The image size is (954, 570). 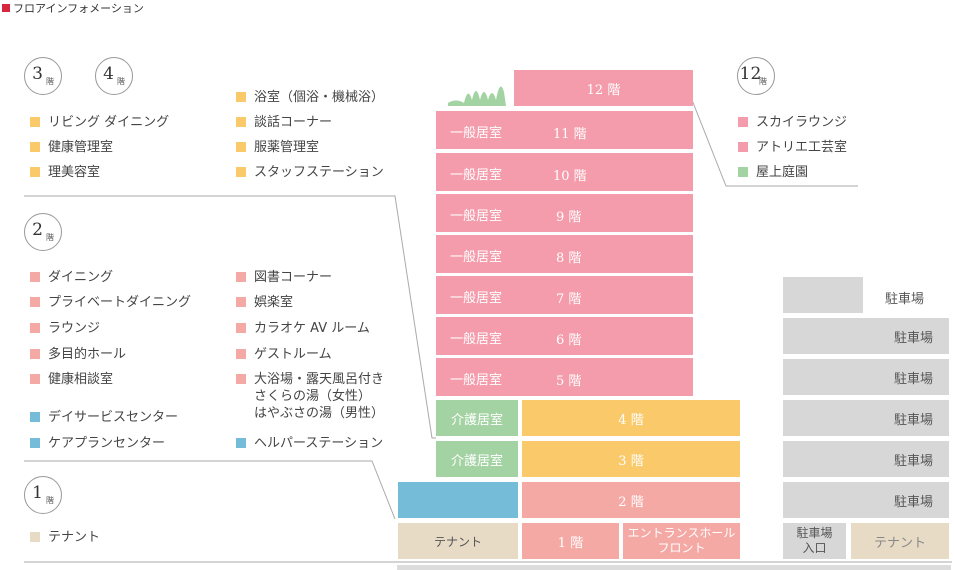 What do you see at coordinates (78, 8) in the screenshot?
I see `page-title: フロアインフォメーション` at bounding box center [78, 8].